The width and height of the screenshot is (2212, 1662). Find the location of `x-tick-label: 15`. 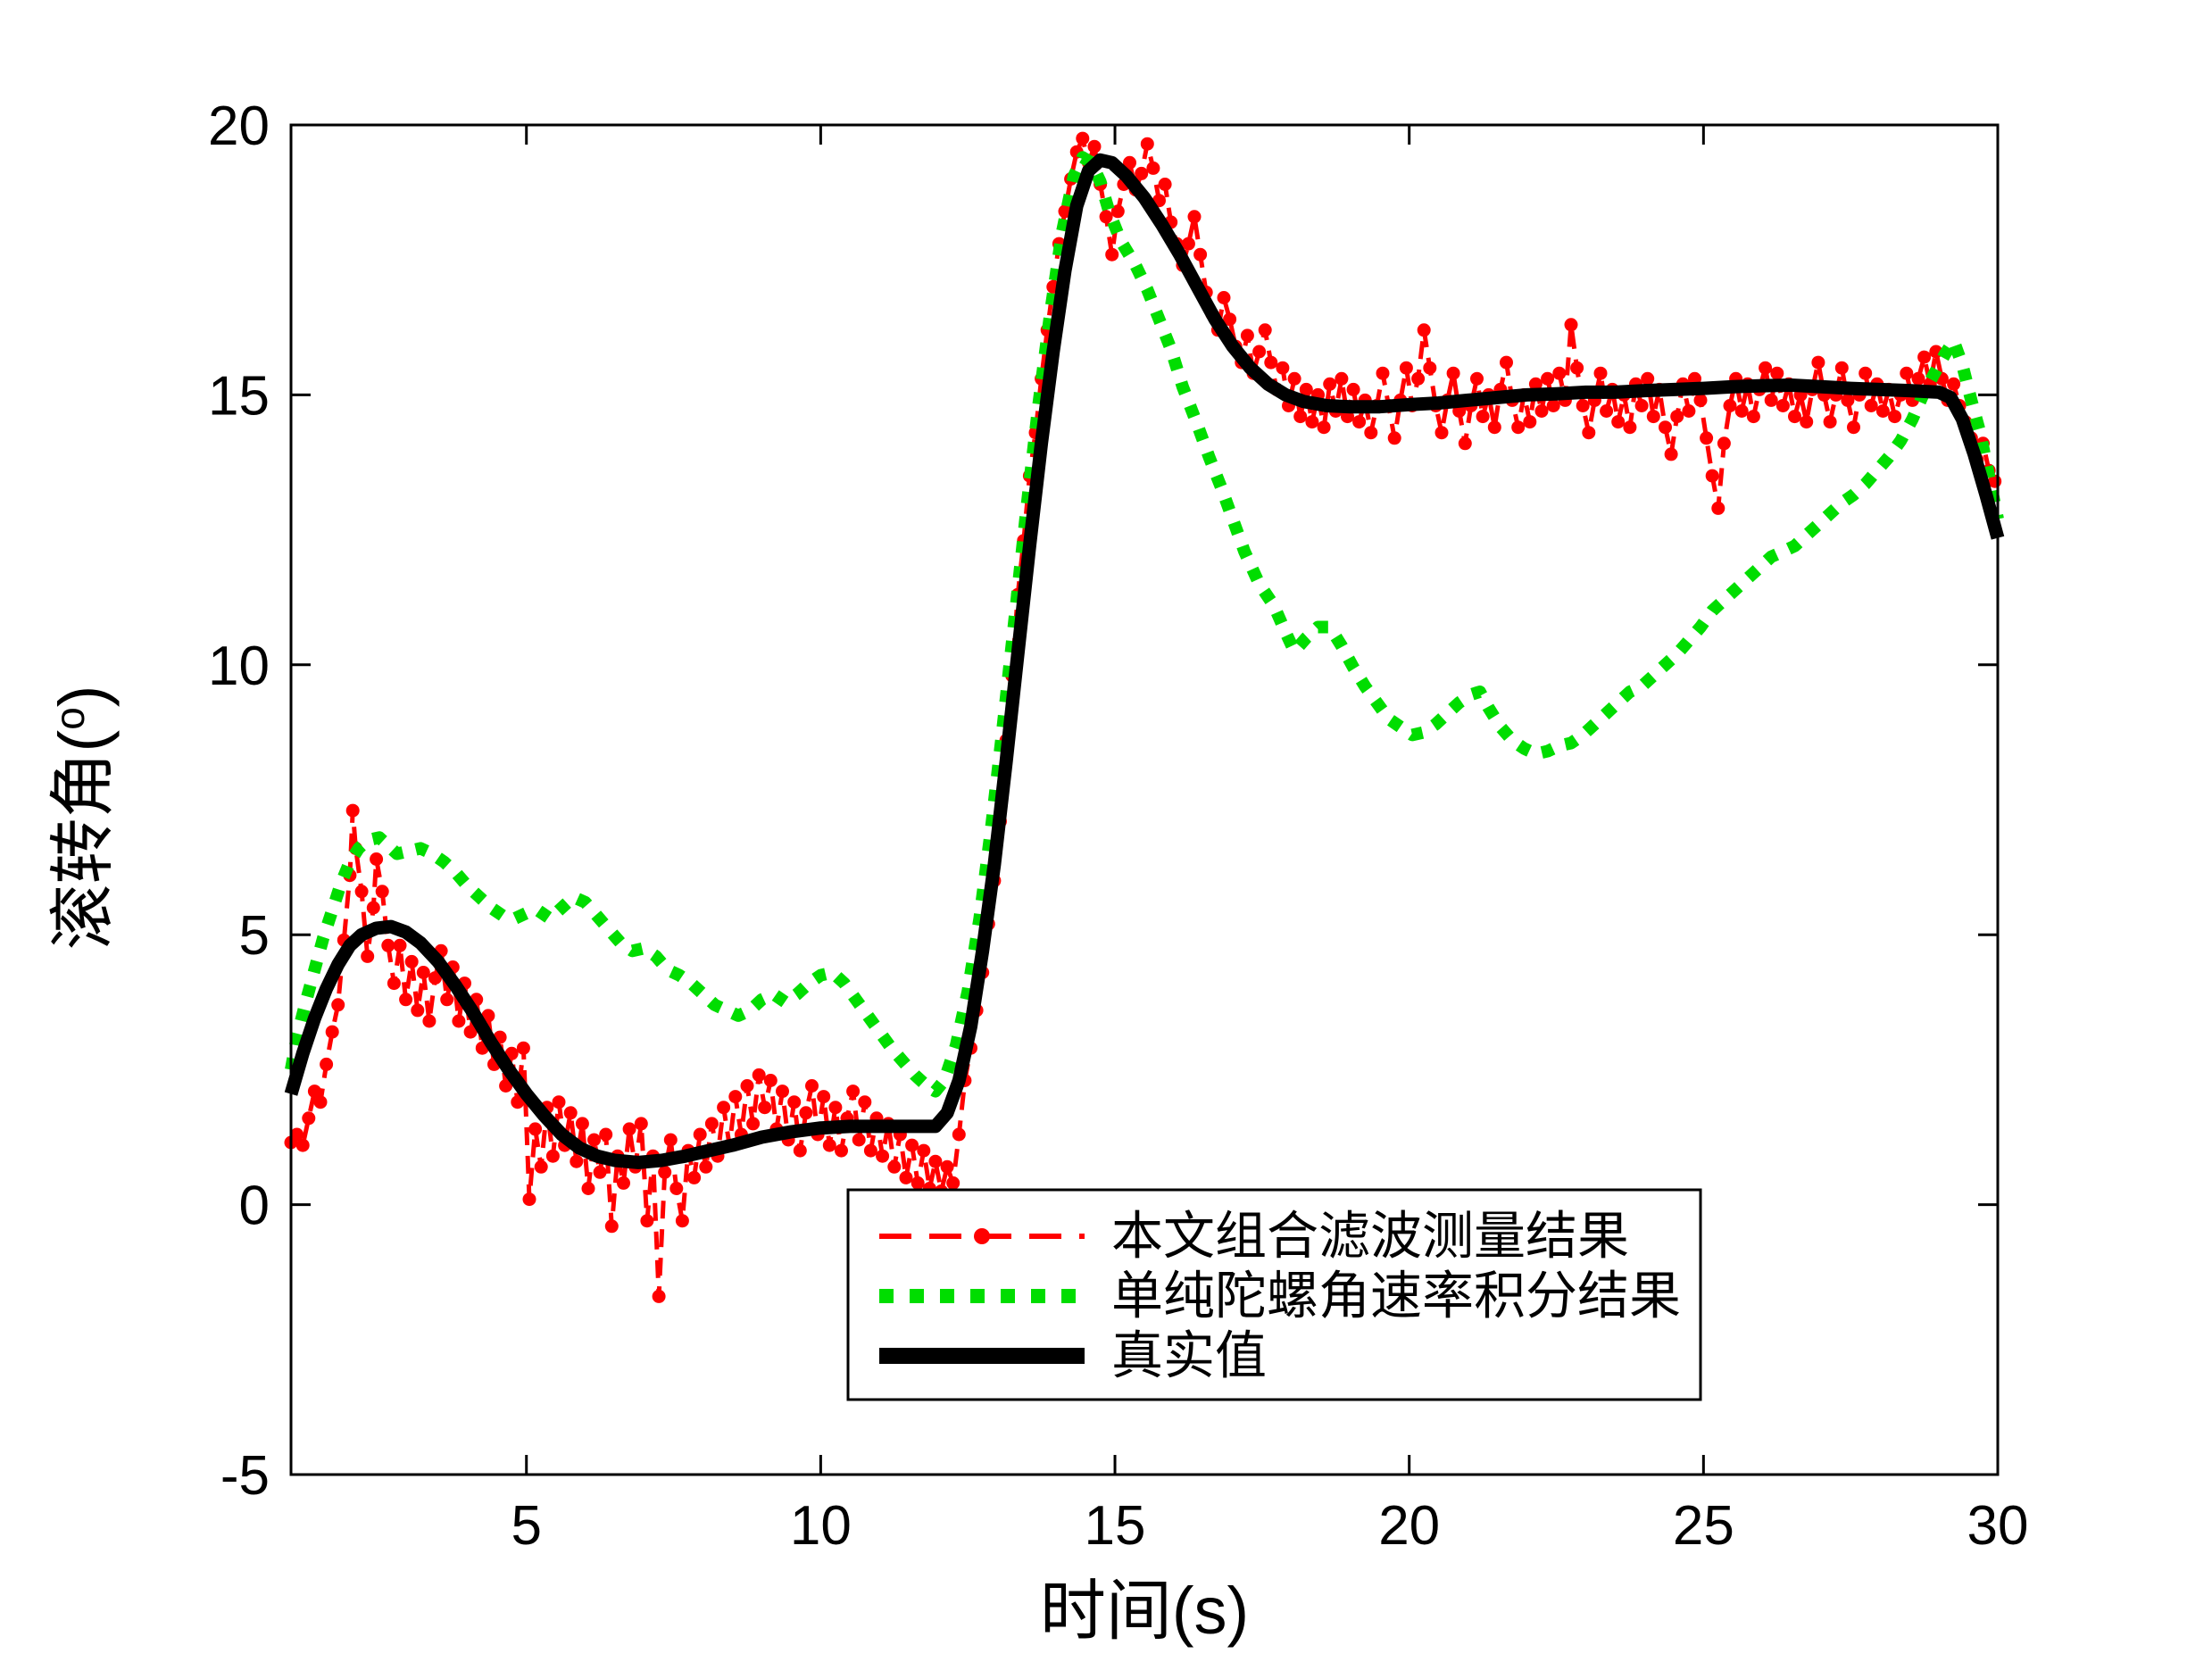

x-tick-label: 15 is located at coordinates (1115, 1526).